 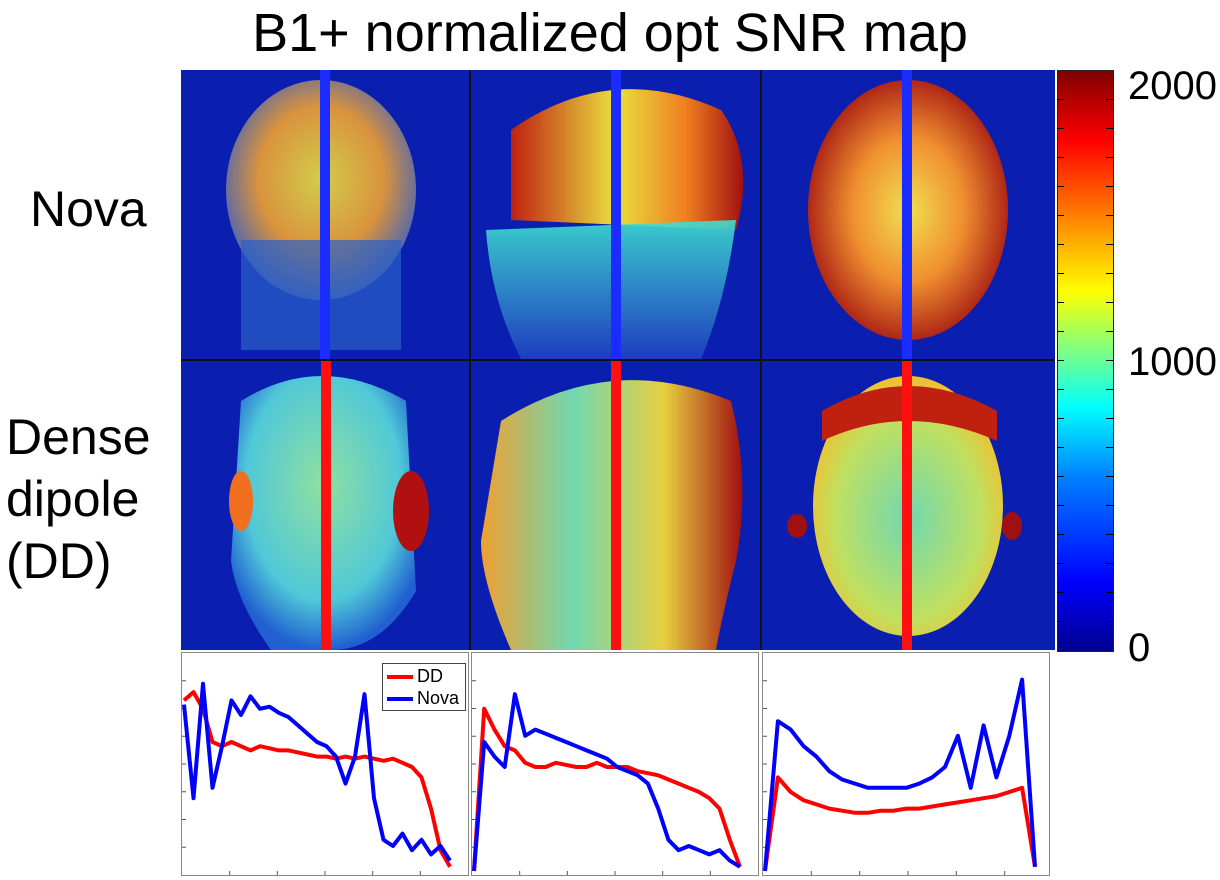 What do you see at coordinates (908, 214) in the screenshot?
I see `nova-axial-map` at bounding box center [908, 214].